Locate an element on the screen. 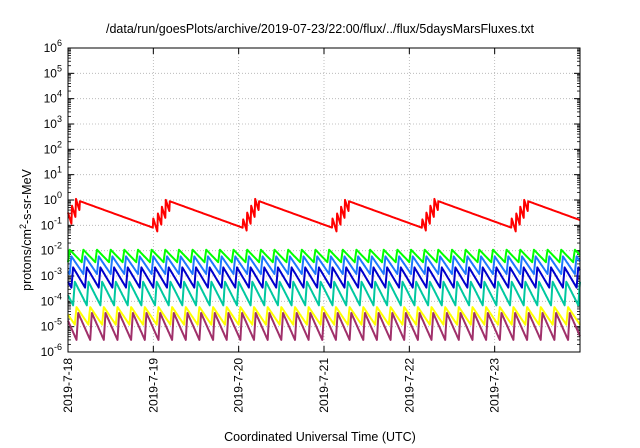 This screenshot has width=640, height=448. y-tick-label: 10⁻⁵ is located at coordinates (51, 325).